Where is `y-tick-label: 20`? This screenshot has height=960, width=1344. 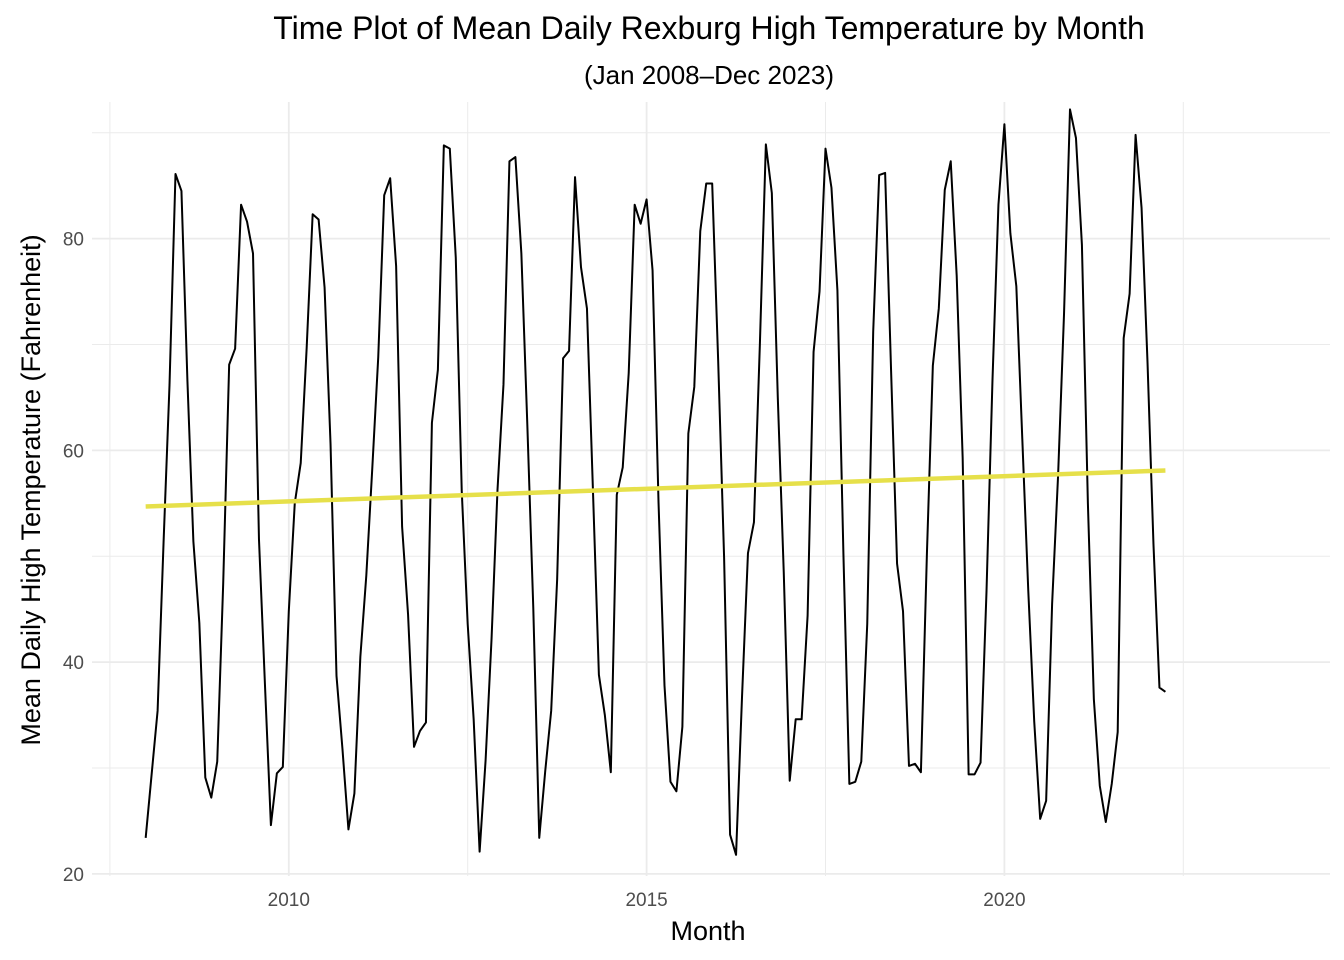
y-tick-label: 20 is located at coordinates (73, 875).